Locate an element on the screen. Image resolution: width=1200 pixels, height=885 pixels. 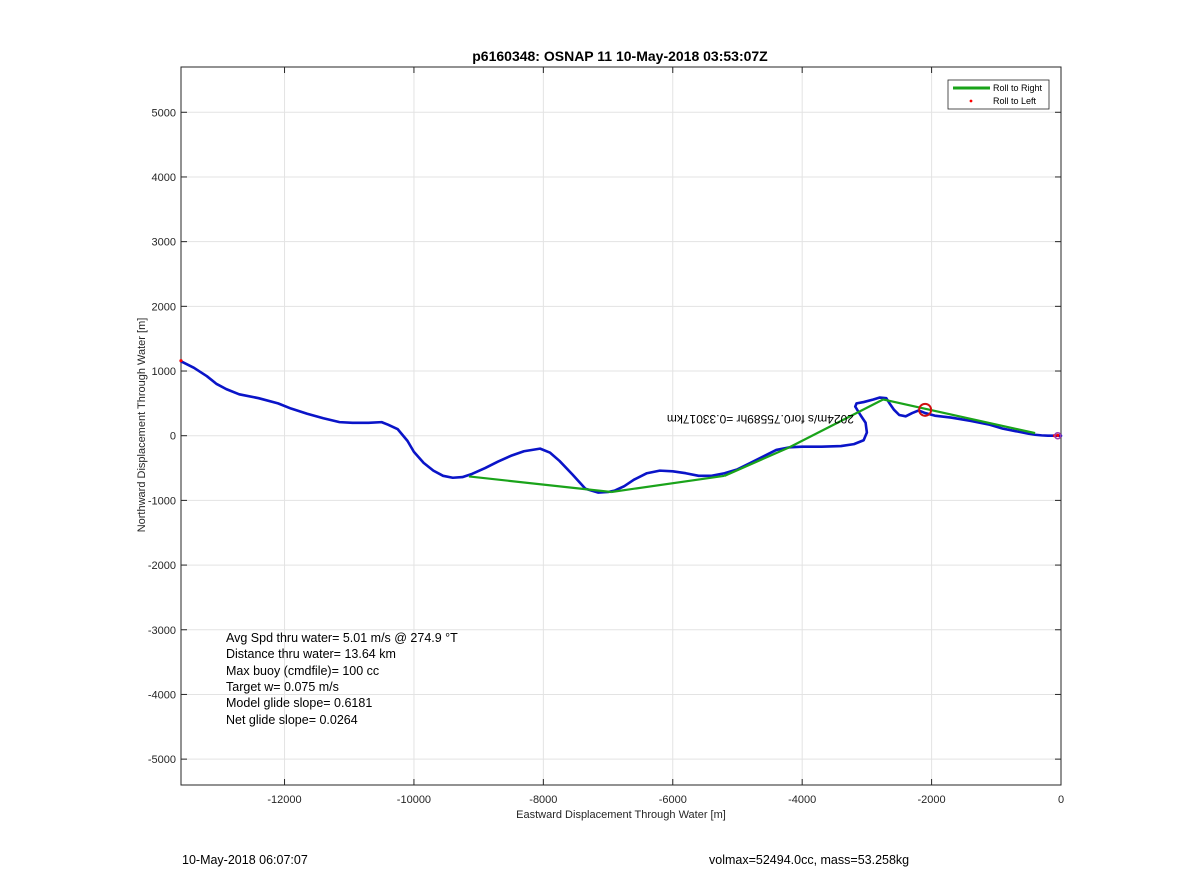
chart-title: p6160348: OSNAP 11 10-May-2018 03:53:07Z is located at coordinates (620, 56).